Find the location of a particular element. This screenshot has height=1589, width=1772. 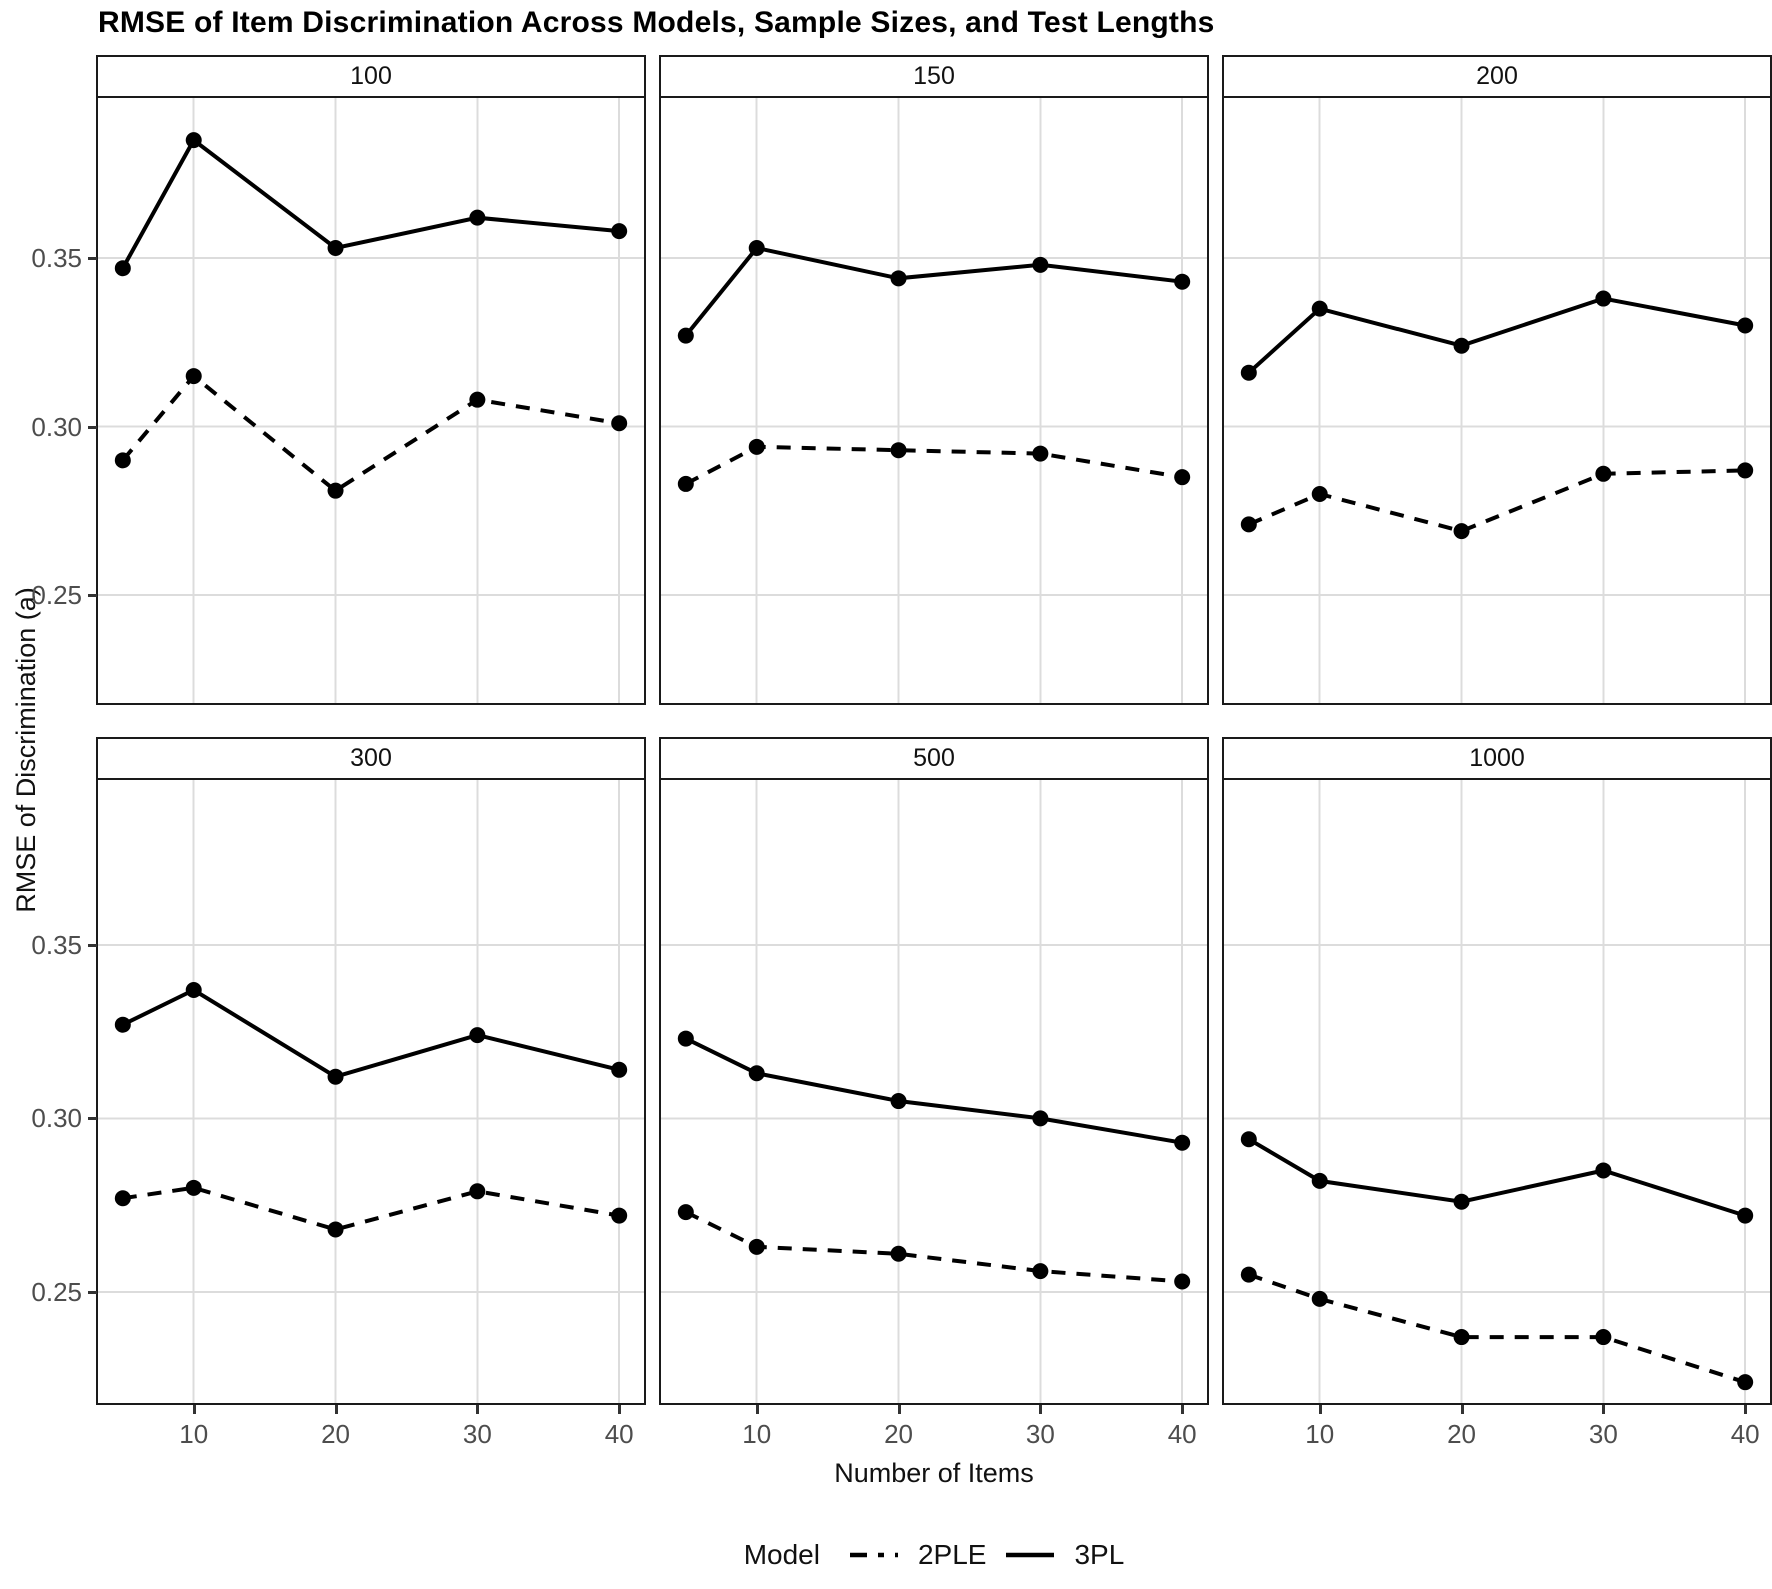

legend-item-label-2PLE: 2PLE is located at coordinates (952, 1554).